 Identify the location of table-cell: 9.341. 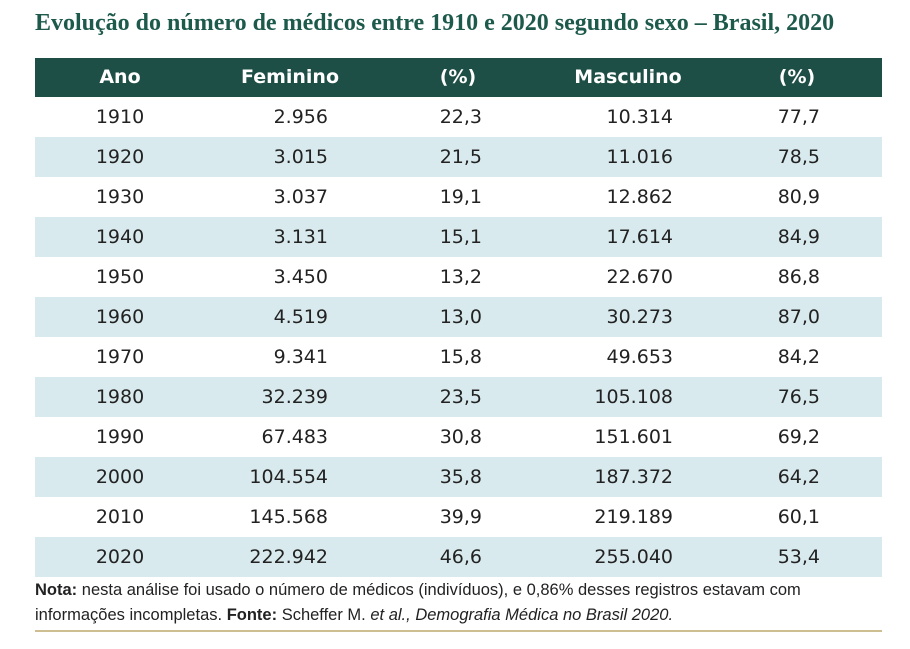
(300, 357).